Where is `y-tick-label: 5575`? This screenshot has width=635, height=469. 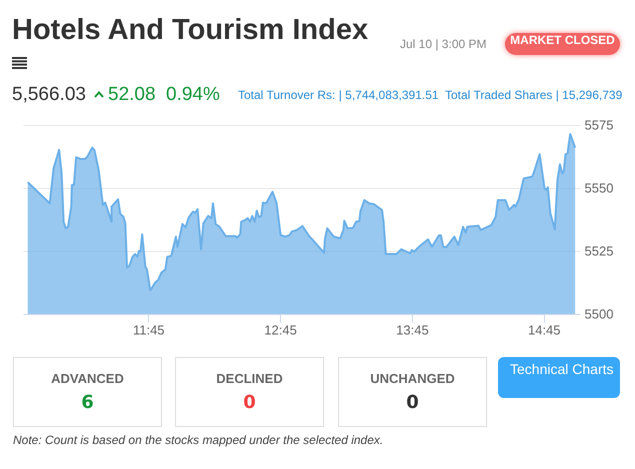
y-tick-label: 5575 is located at coordinates (599, 125).